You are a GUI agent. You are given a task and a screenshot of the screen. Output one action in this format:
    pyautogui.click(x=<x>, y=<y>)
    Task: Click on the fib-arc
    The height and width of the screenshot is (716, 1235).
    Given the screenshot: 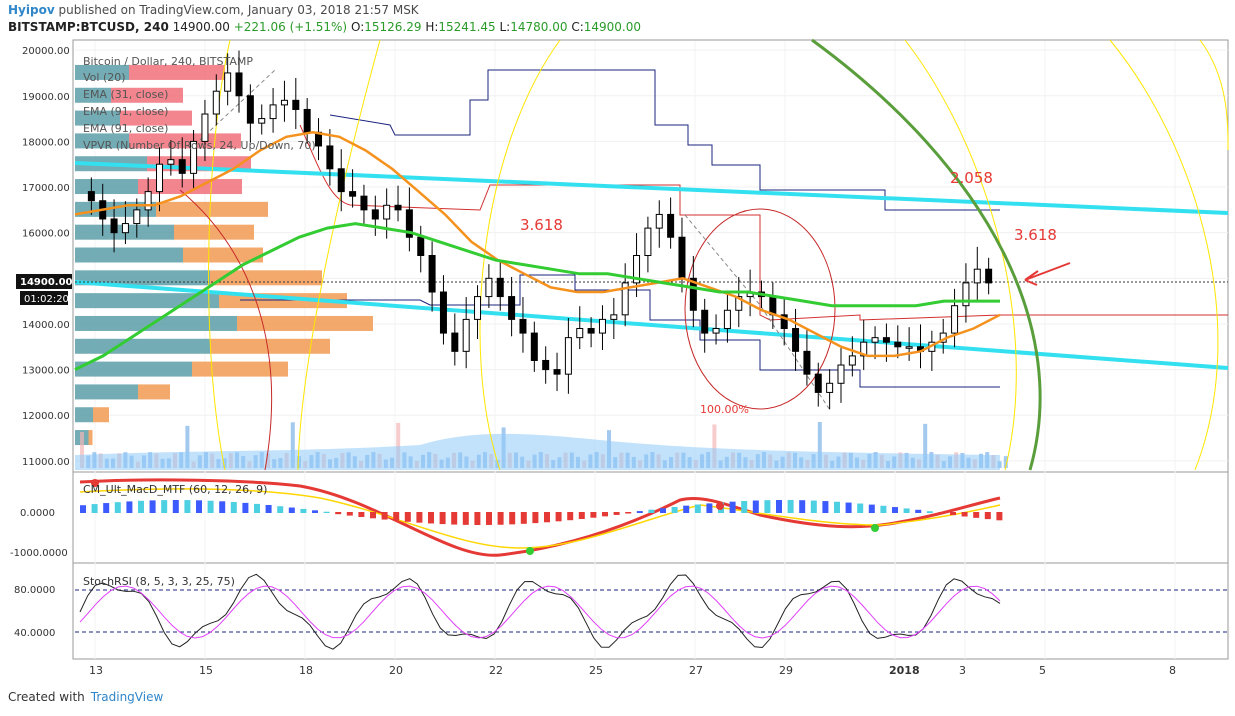 What is the action you would take?
    pyautogui.click(x=219, y=255)
    